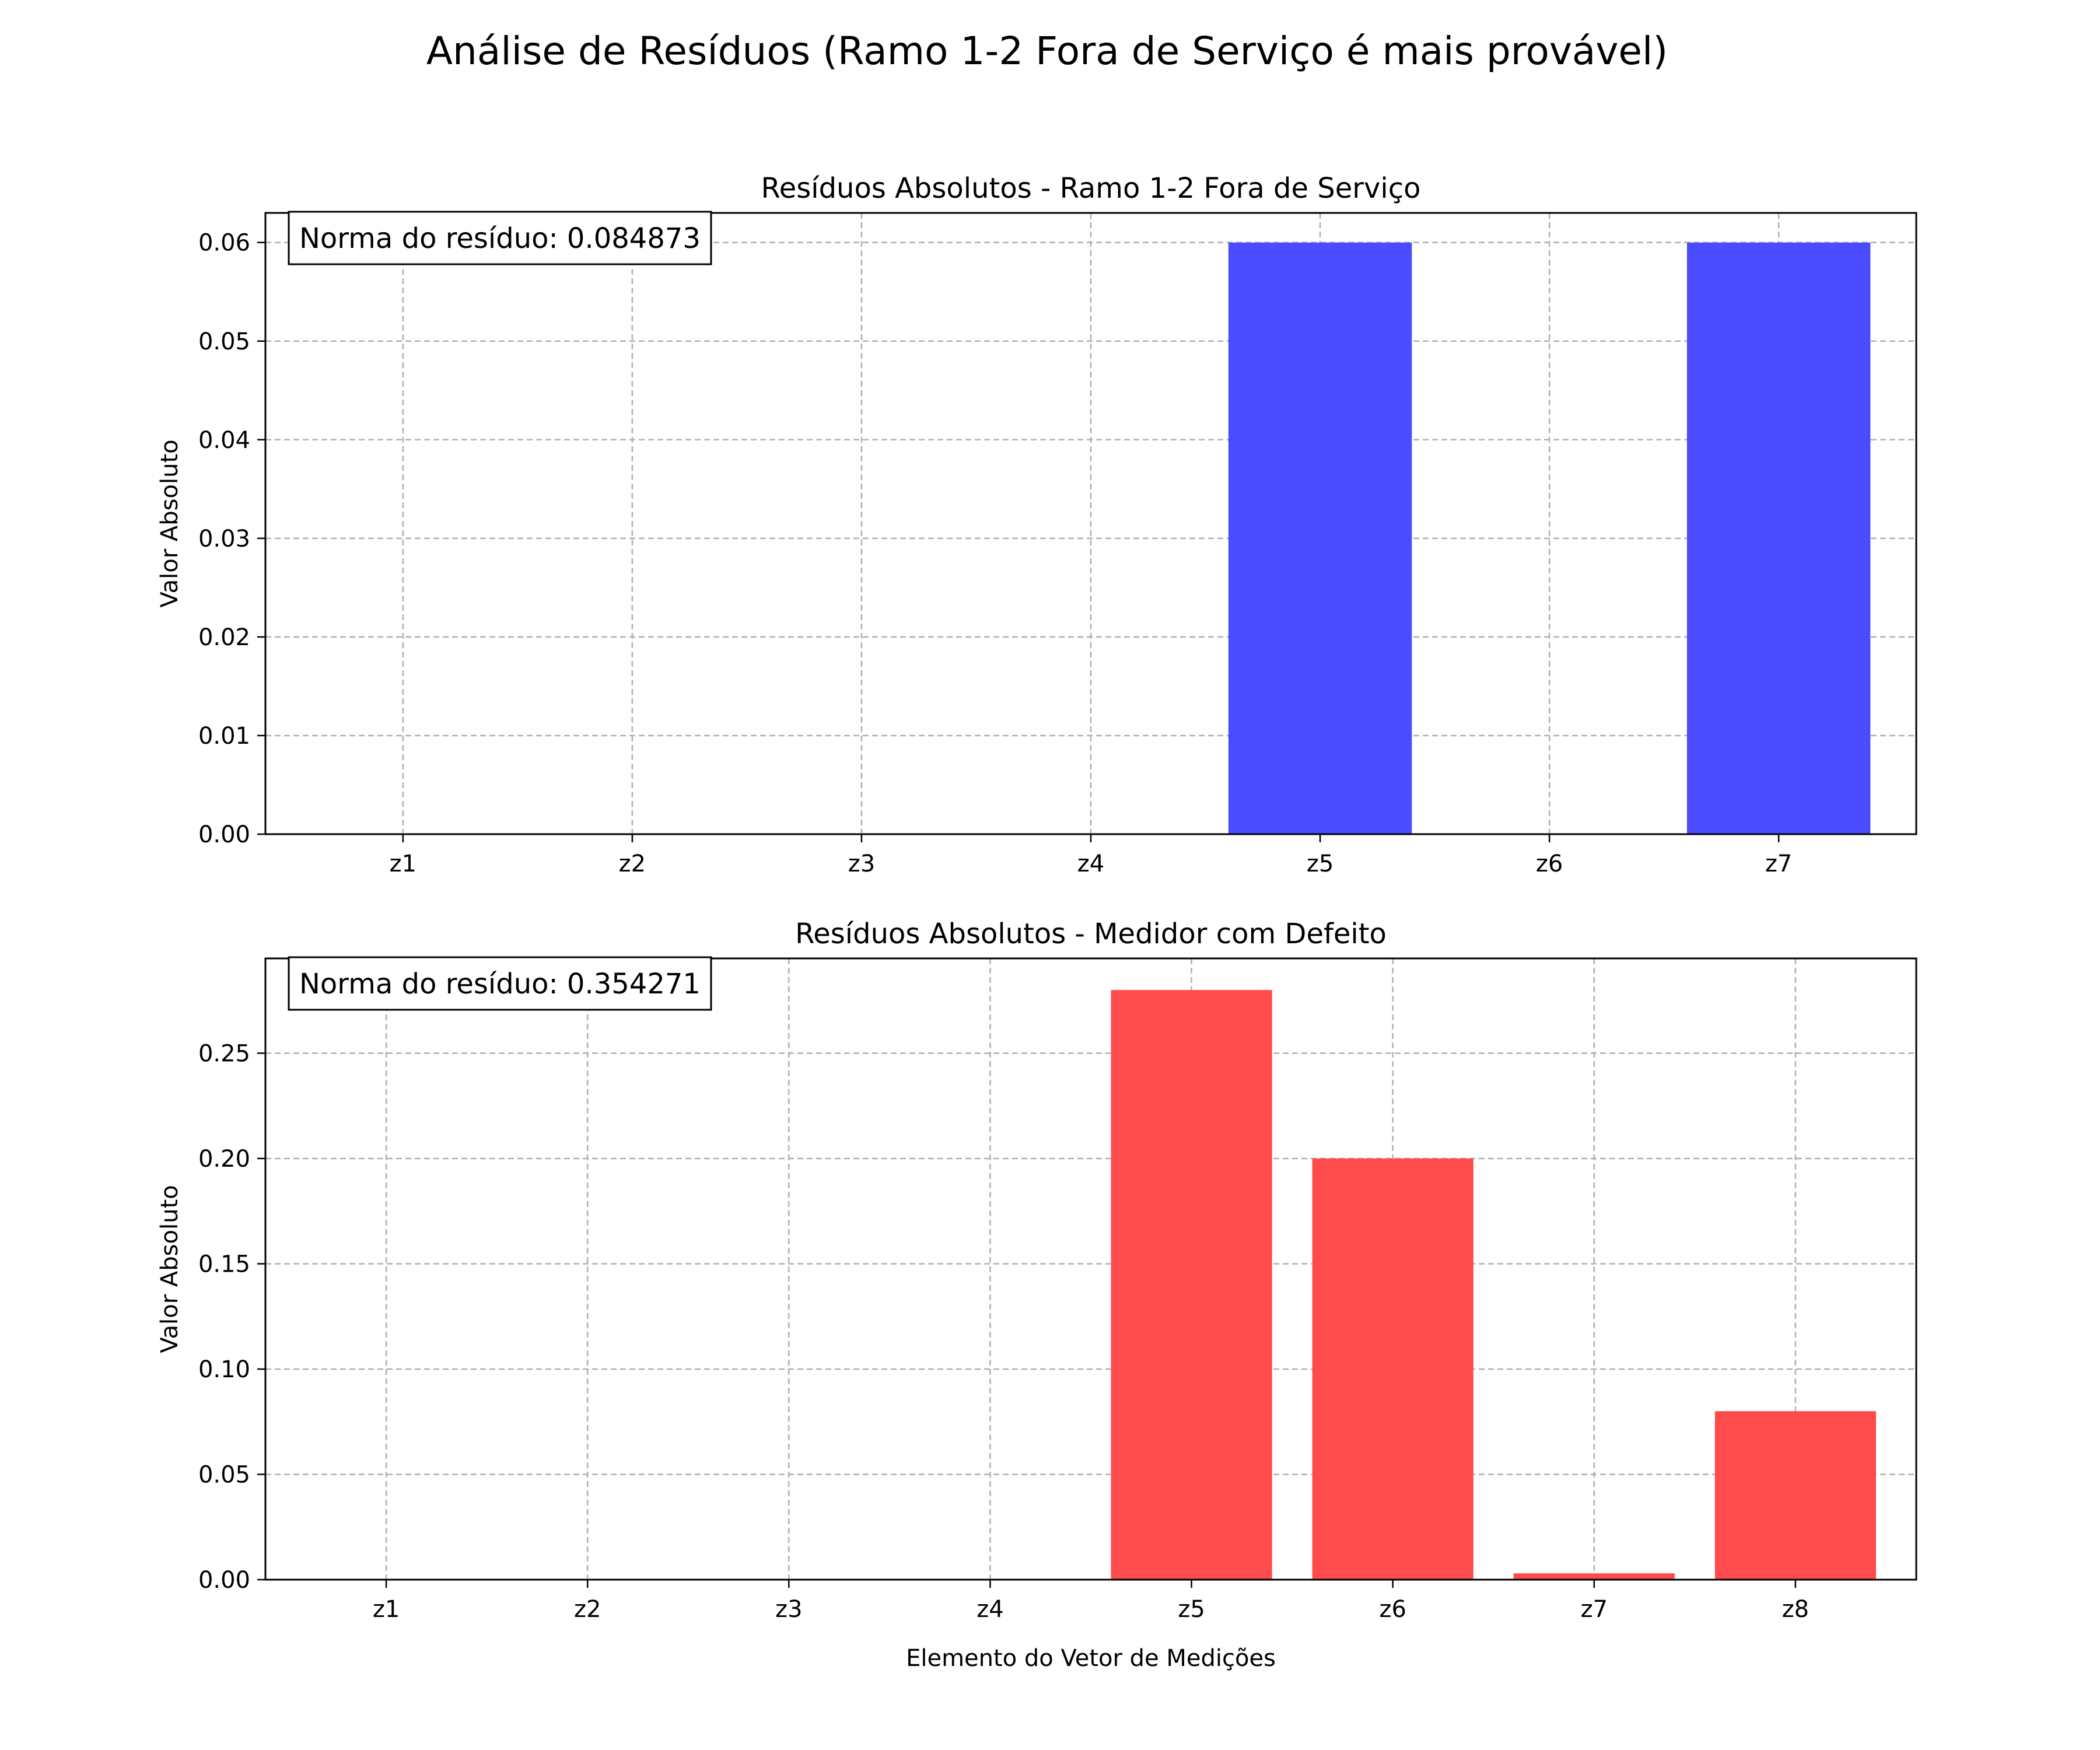 The image size is (2100, 1750). Describe the element at coordinates (1091, 1658) in the screenshot. I see `x-axis-label: Elemento do Vetor de Medições` at that location.